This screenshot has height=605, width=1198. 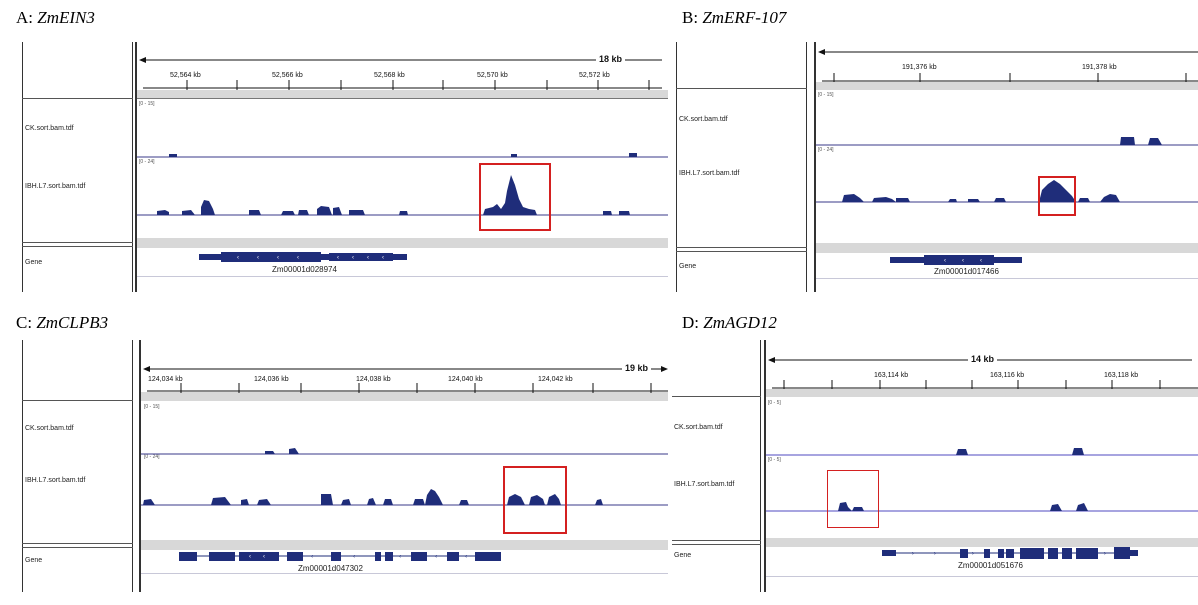 I want to click on panel-b-label: B: ZmERF-107, so click(x=734, y=17).